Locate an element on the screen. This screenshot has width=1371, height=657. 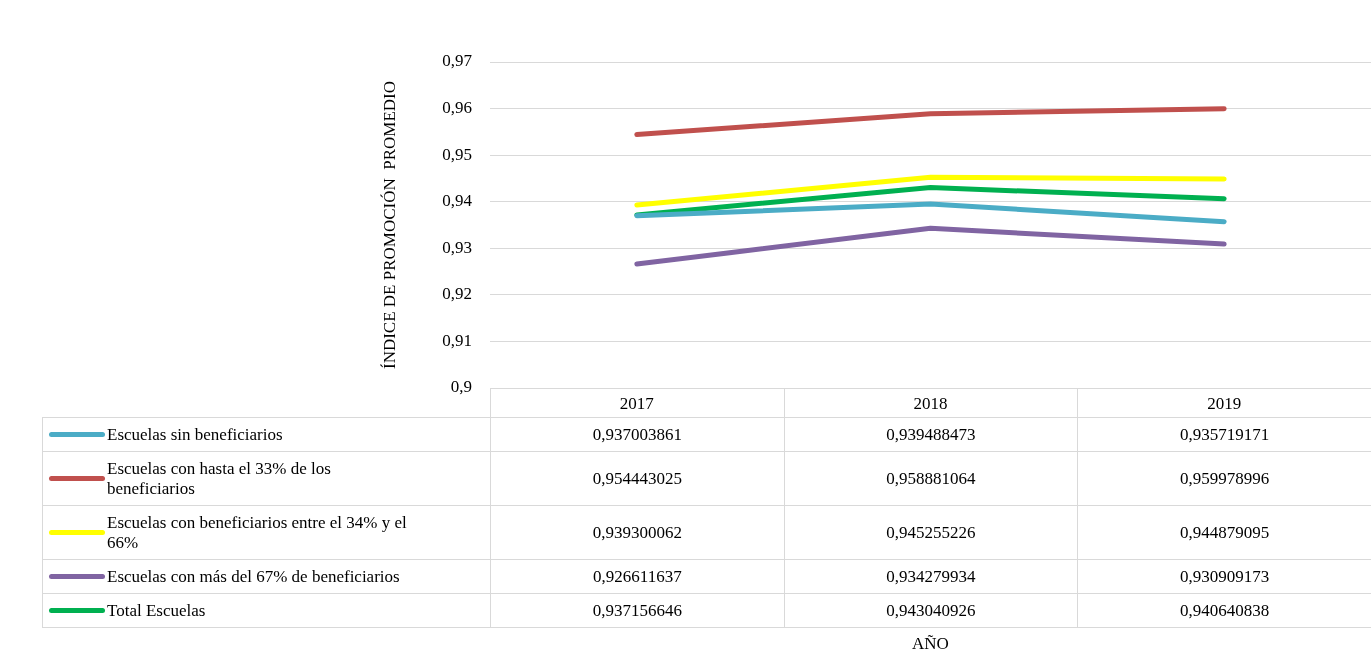
legend-label: Escuelas sin beneficiarios is located at coordinates (195, 434).